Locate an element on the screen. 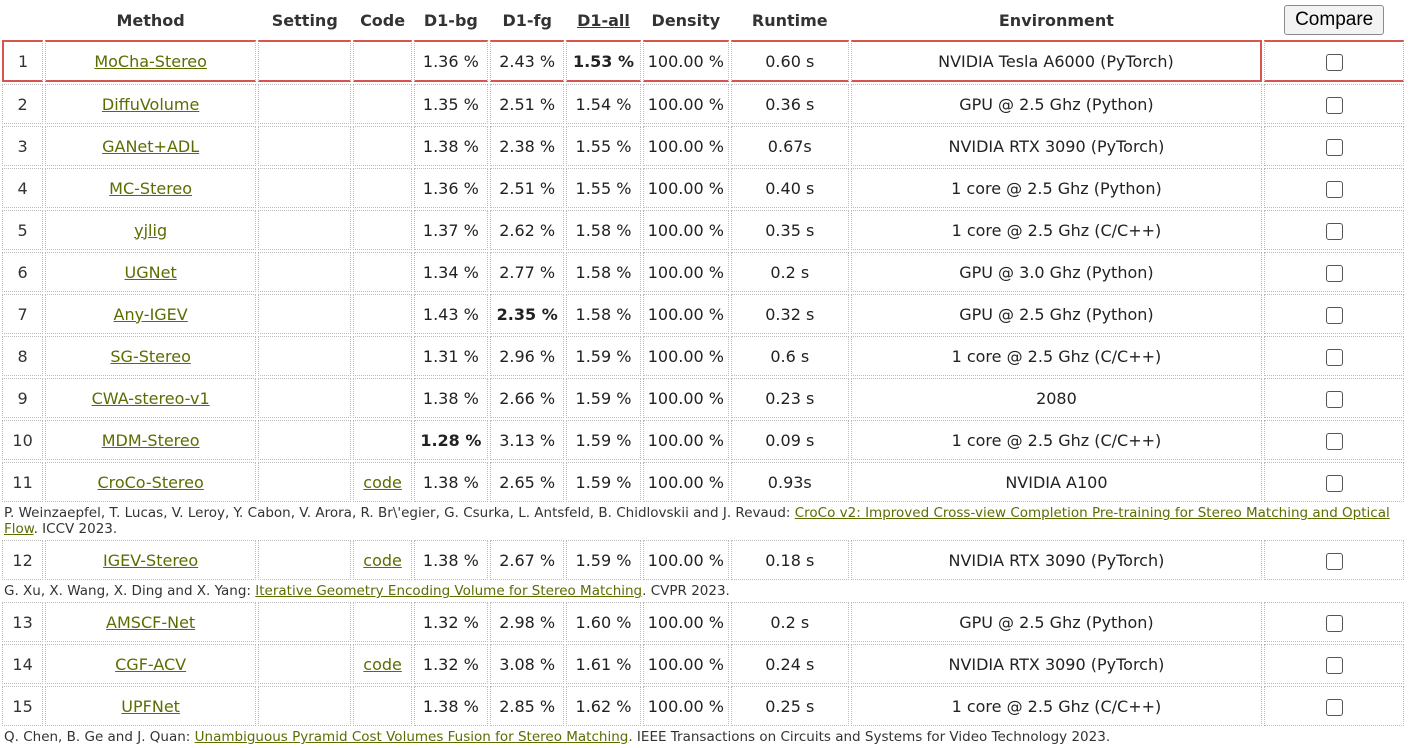  environment-cell: NVIDIA A100 is located at coordinates (1056, 482).